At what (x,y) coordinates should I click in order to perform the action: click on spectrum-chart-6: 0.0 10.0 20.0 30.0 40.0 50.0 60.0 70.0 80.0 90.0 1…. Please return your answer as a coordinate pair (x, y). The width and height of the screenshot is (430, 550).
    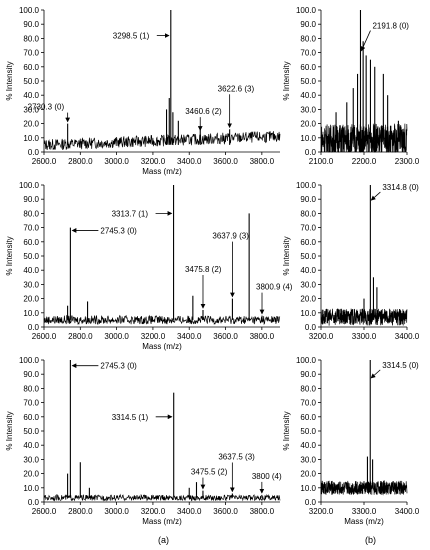
    Looking at the image, I should click on (351, 441).